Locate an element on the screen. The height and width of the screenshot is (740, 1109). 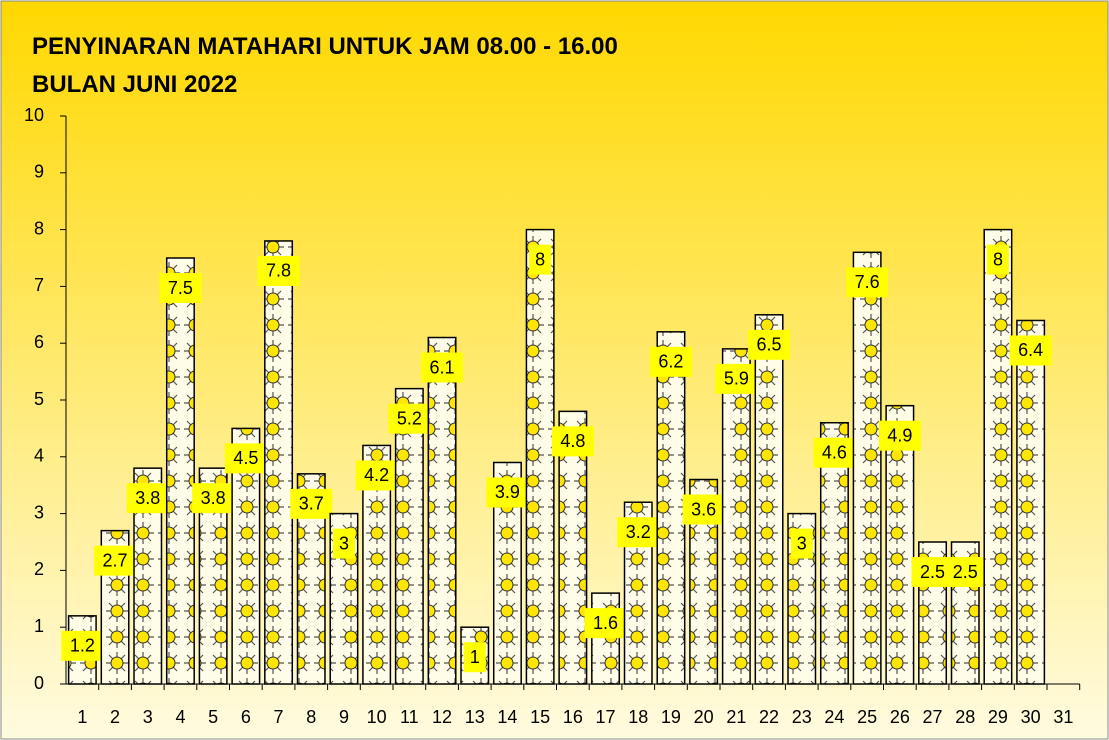
data-label: 4.9 is located at coordinates (899, 435).